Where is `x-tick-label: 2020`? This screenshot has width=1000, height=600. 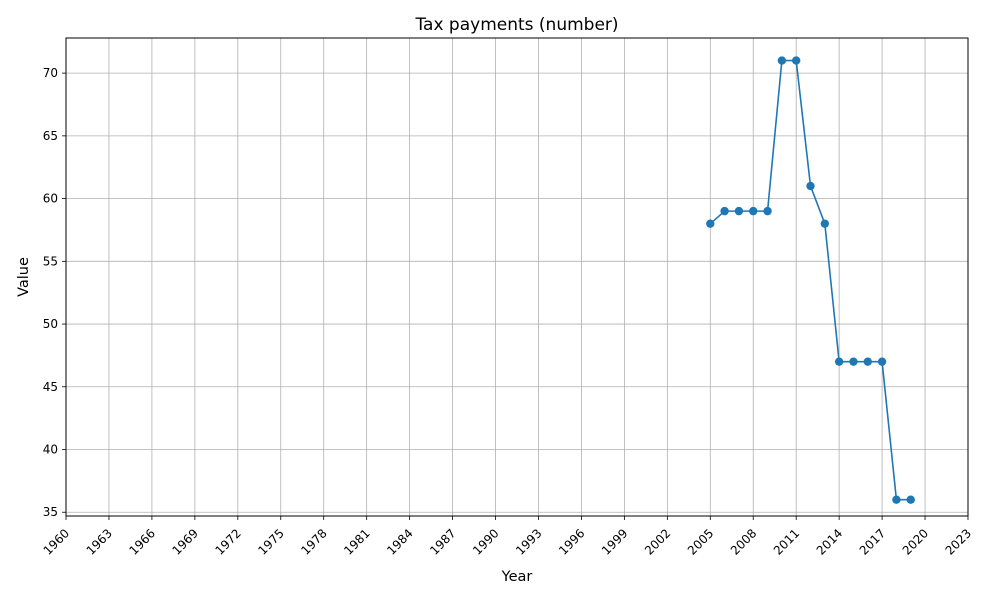
x-tick-label: 2020 is located at coordinates (915, 541).